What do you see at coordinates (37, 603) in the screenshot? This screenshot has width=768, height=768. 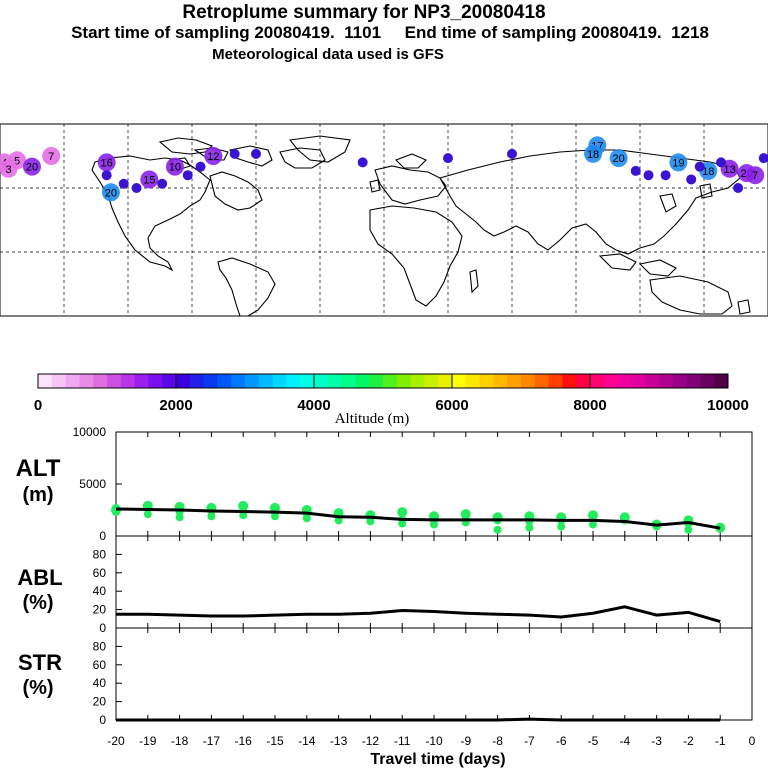 I see `abl-panel-unit: (%)` at bounding box center [37, 603].